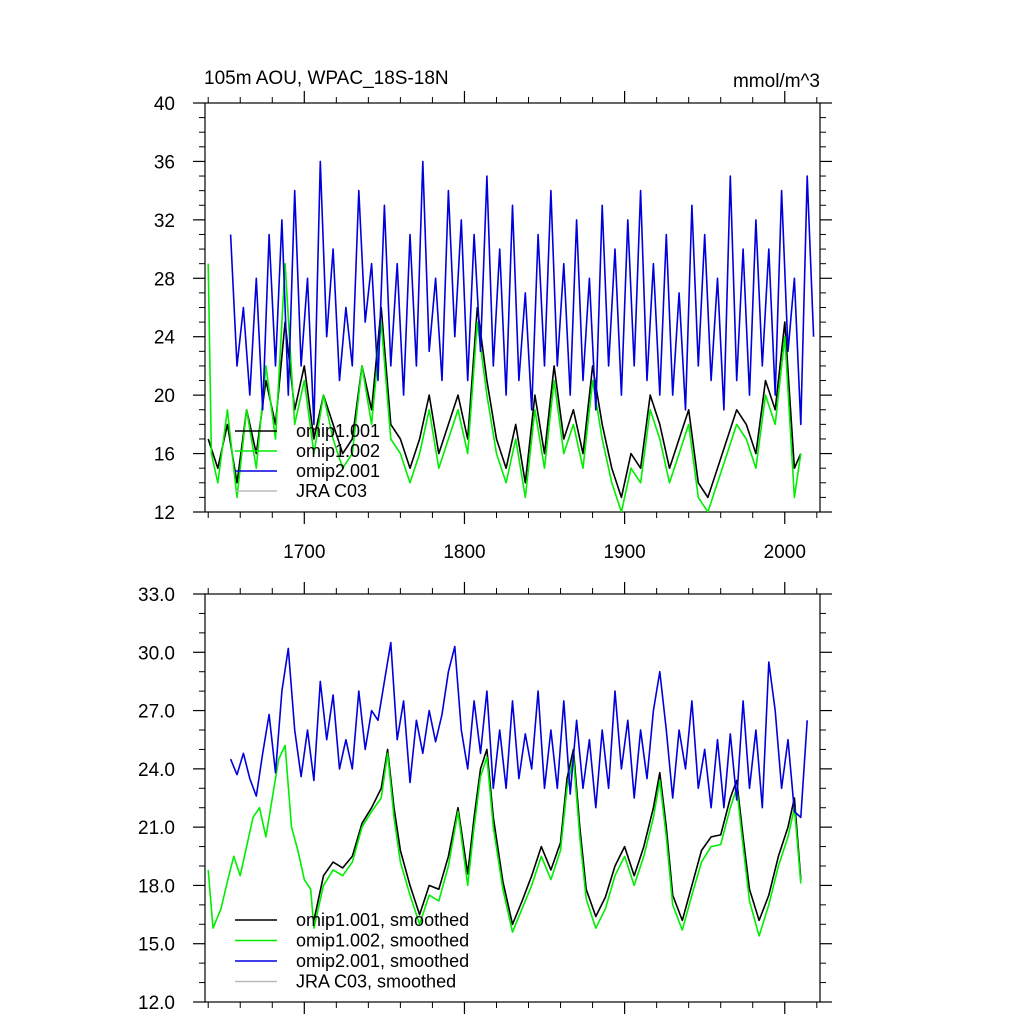  What do you see at coordinates (331, 491) in the screenshot?
I see `legend-label: JRA C03` at bounding box center [331, 491].